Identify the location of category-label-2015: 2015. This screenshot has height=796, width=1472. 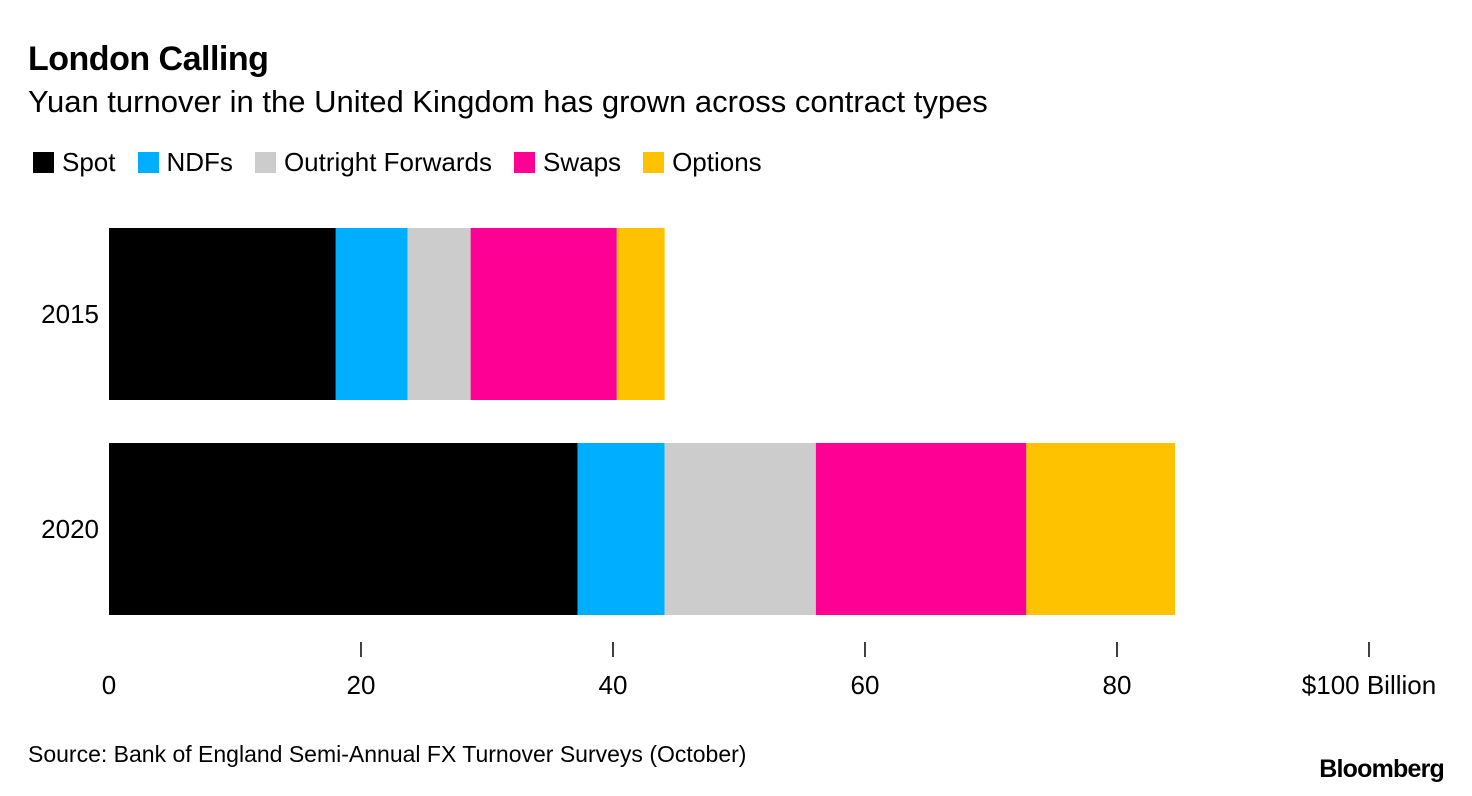
(70, 314).